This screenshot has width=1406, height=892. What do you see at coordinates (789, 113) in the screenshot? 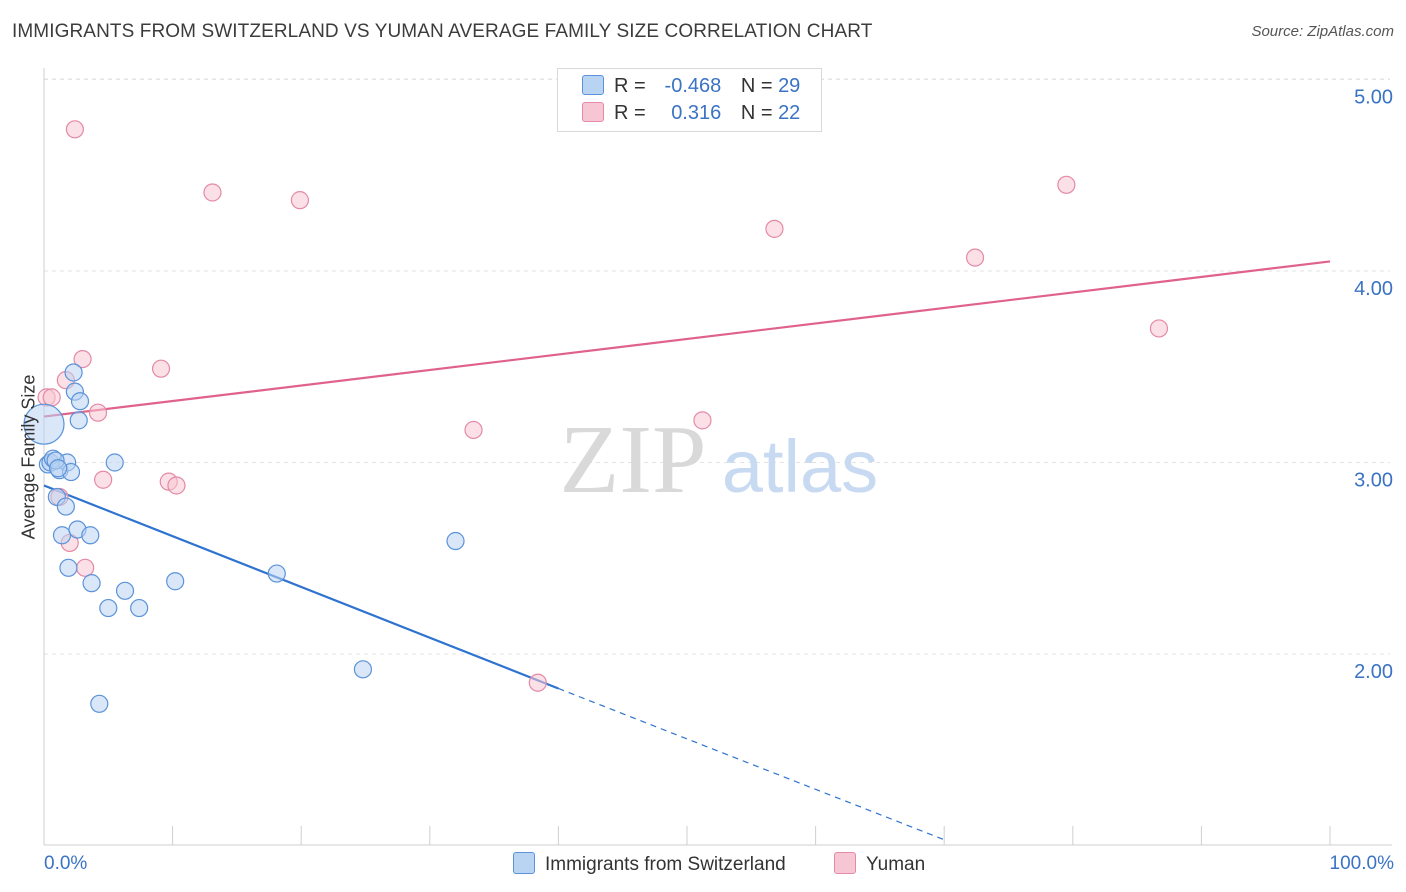
I see `legend-n-value: 22` at bounding box center [789, 113].